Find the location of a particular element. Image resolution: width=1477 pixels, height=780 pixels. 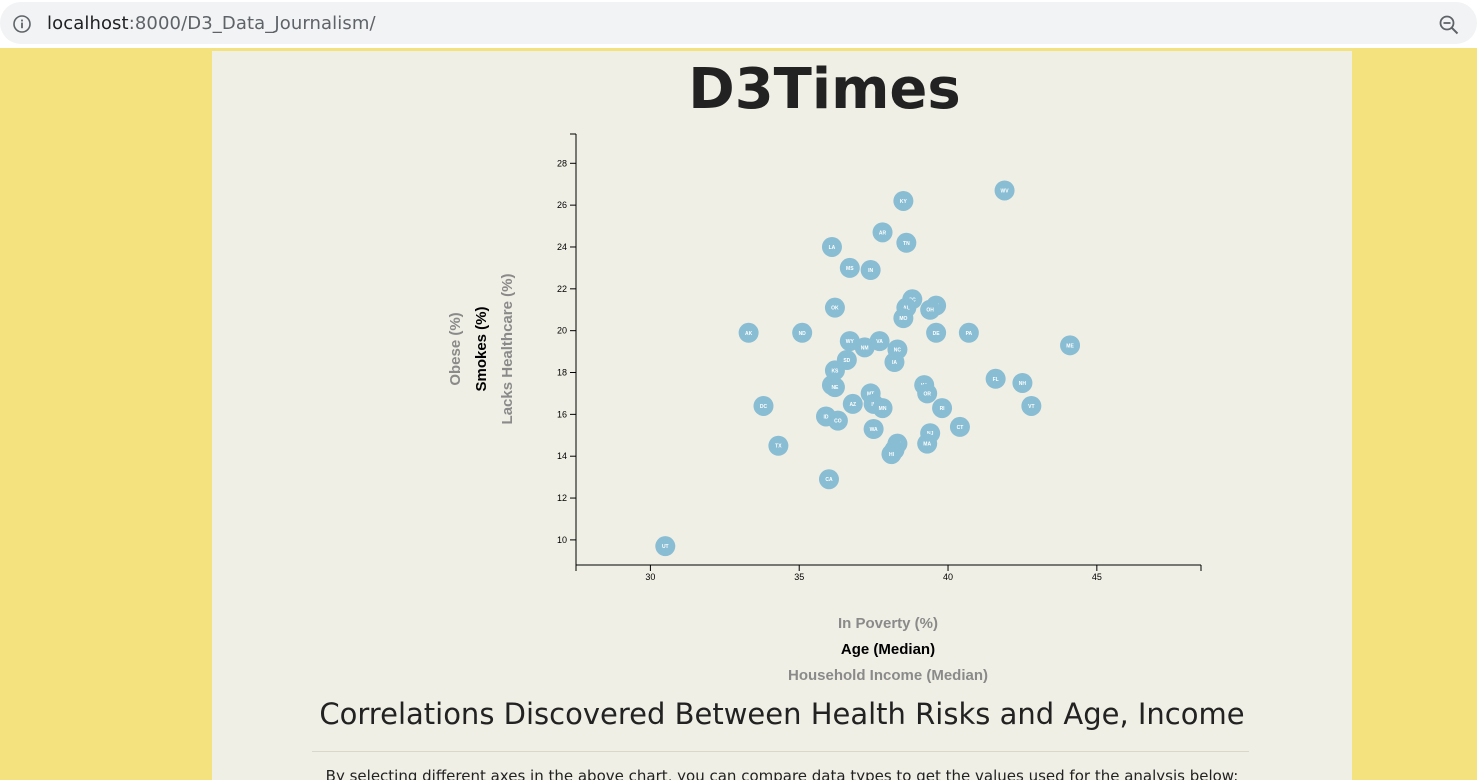

info-icon is located at coordinates (22, 24).